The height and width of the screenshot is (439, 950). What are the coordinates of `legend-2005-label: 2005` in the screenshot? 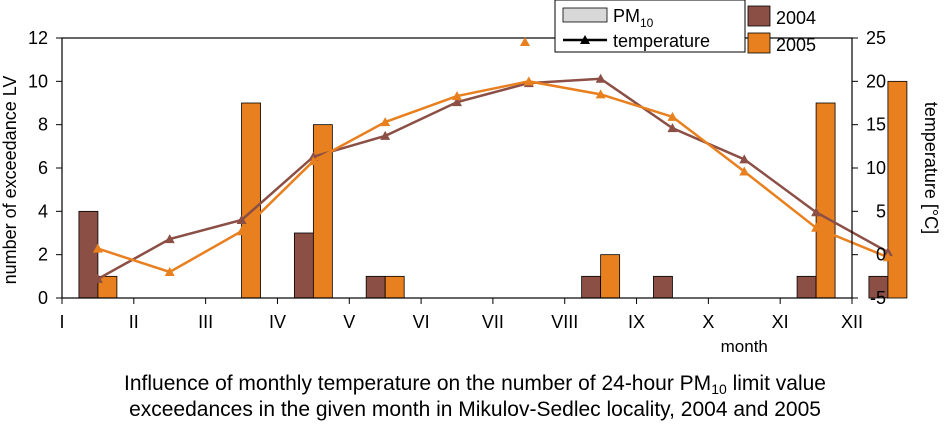 It's located at (796, 45).